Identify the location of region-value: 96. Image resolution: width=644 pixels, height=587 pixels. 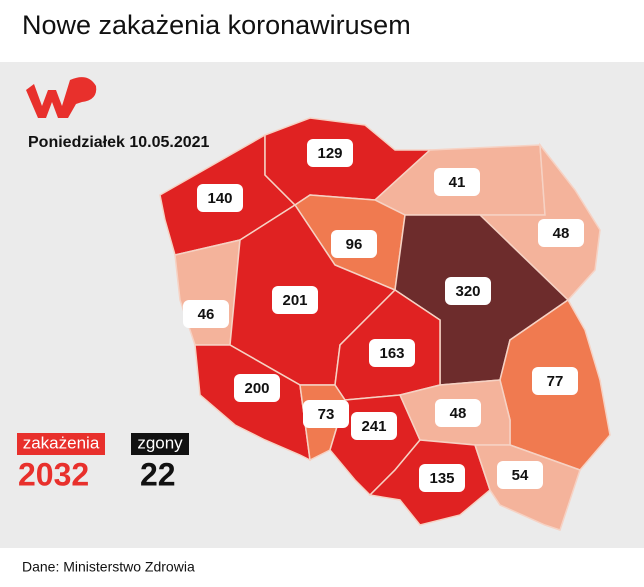
(354, 244).